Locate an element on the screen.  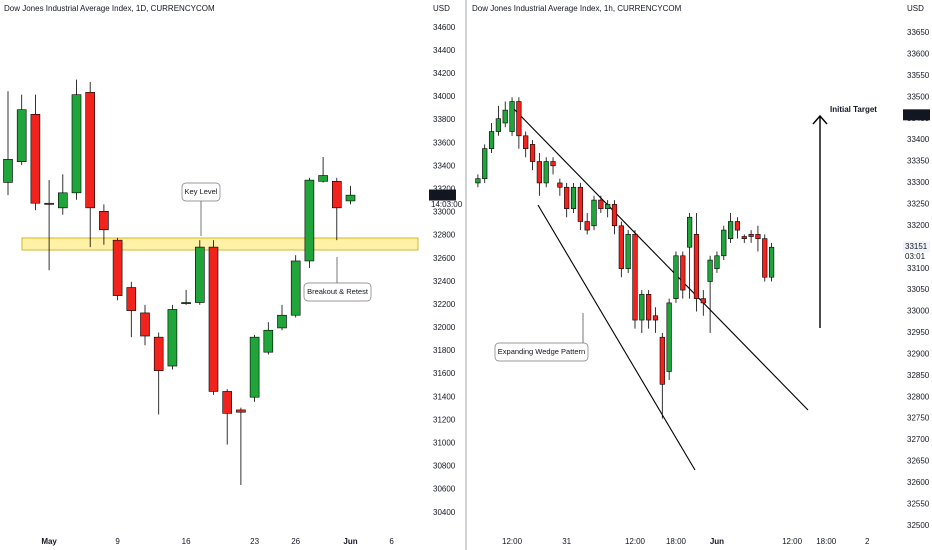
y-tick-label: 33200 is located at coordinates (444, 188).